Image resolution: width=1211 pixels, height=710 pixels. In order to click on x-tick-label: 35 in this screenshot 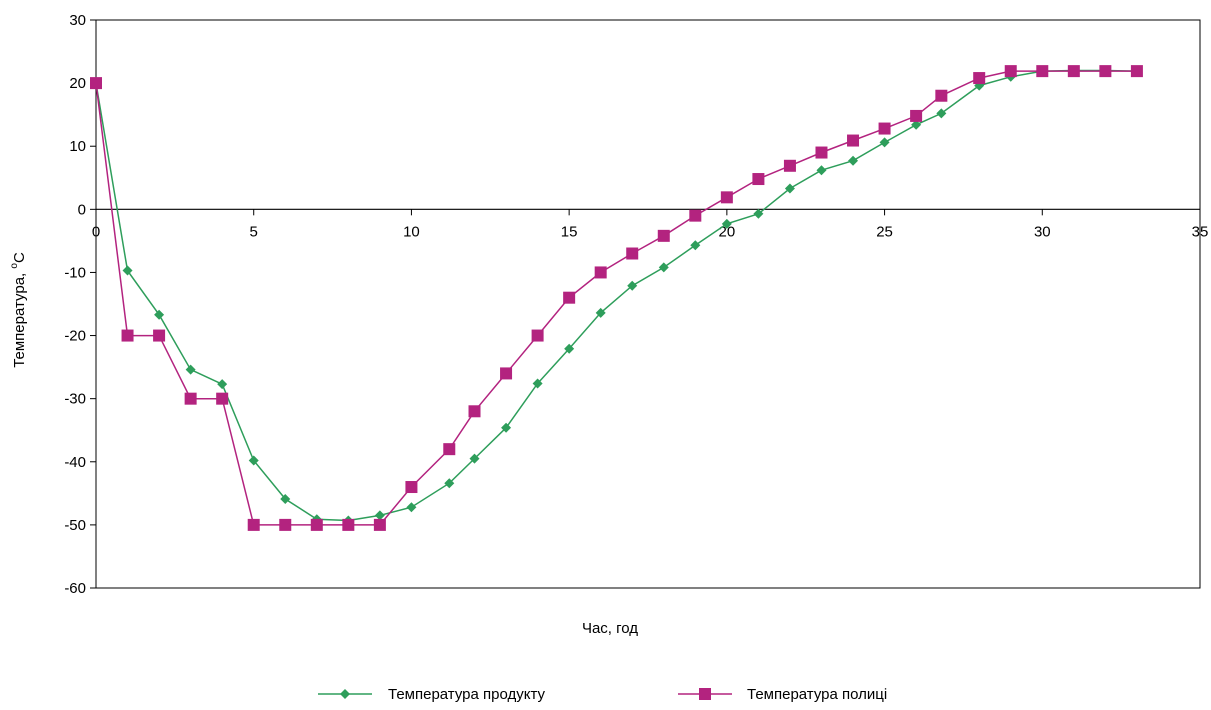, I will do `click(1200, 231)`.